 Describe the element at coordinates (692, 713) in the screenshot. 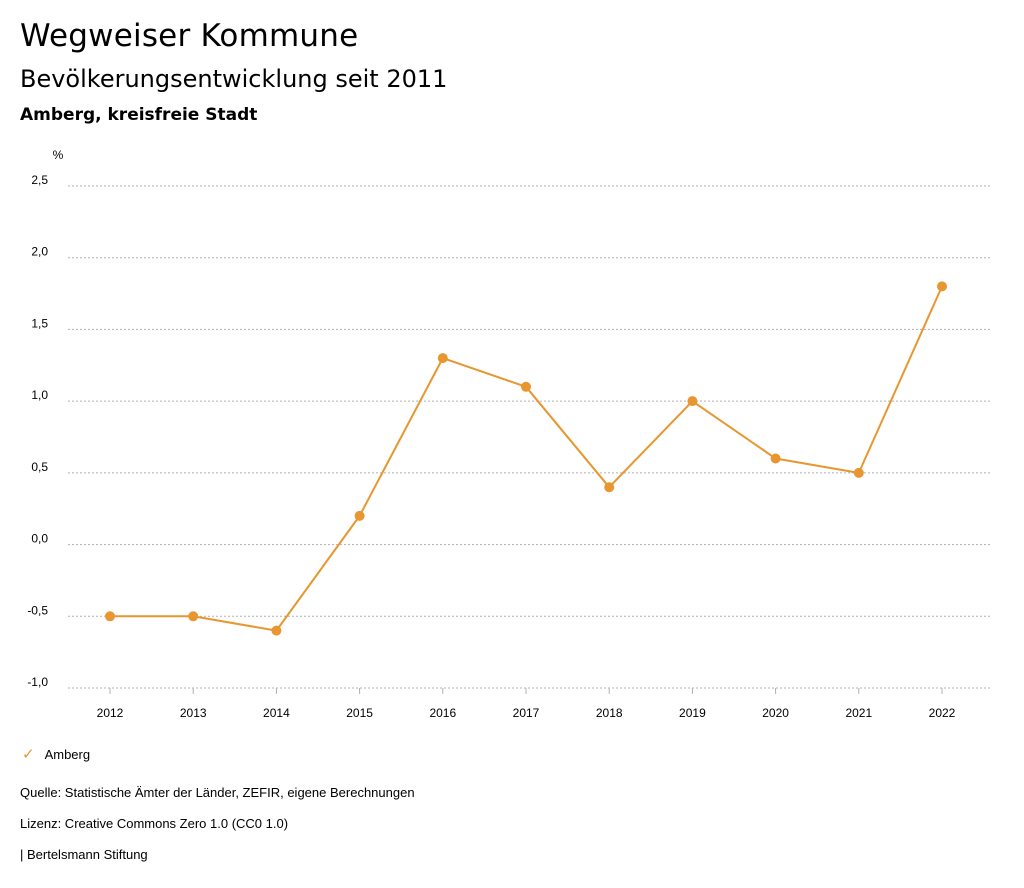

I see `x-tick-label: 2019` at that location.